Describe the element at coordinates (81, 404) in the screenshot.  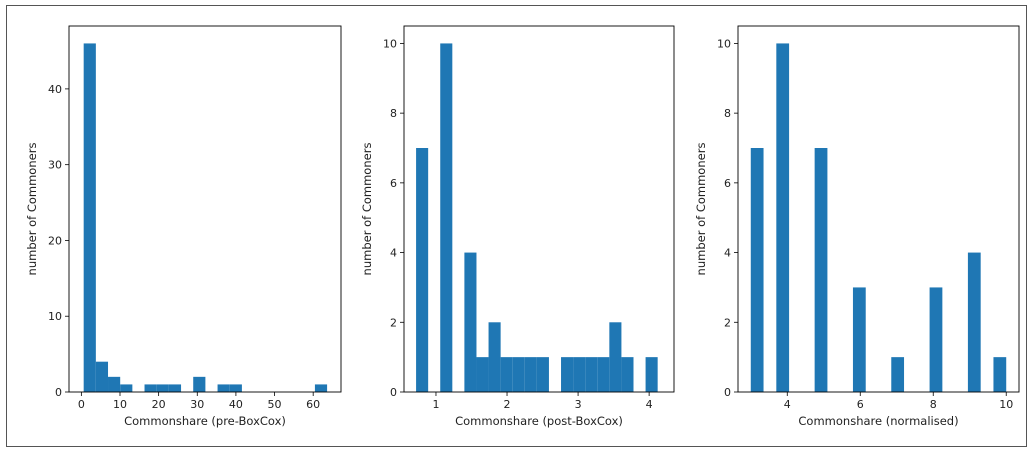
I see `x-tick-label: 0` at that location.